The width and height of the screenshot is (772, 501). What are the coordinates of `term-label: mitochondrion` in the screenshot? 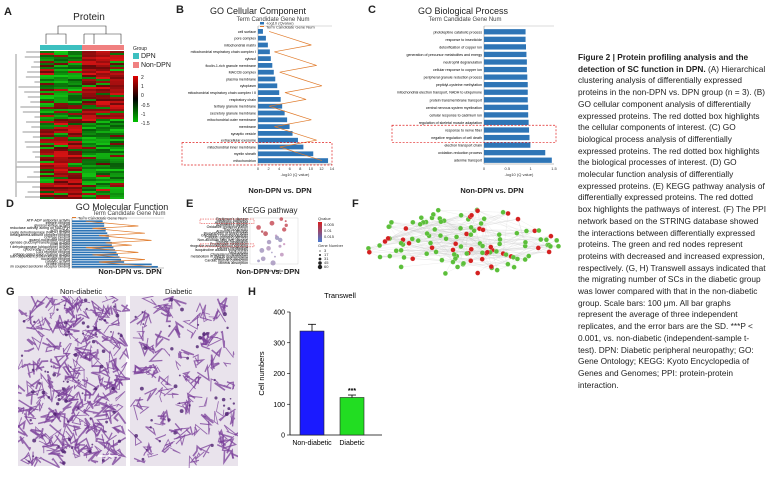 It's located at (244, 161).